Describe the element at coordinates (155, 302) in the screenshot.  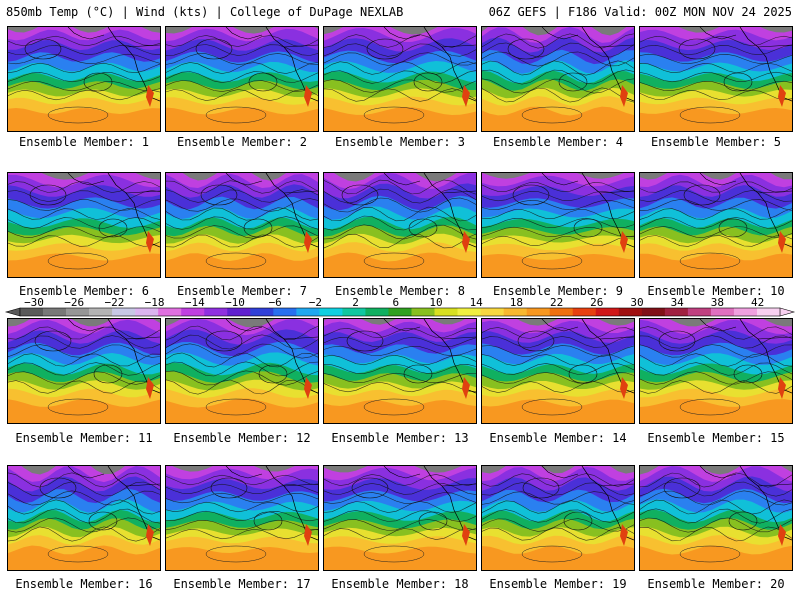
I see `colorbar-tick-label: −18` at that location.